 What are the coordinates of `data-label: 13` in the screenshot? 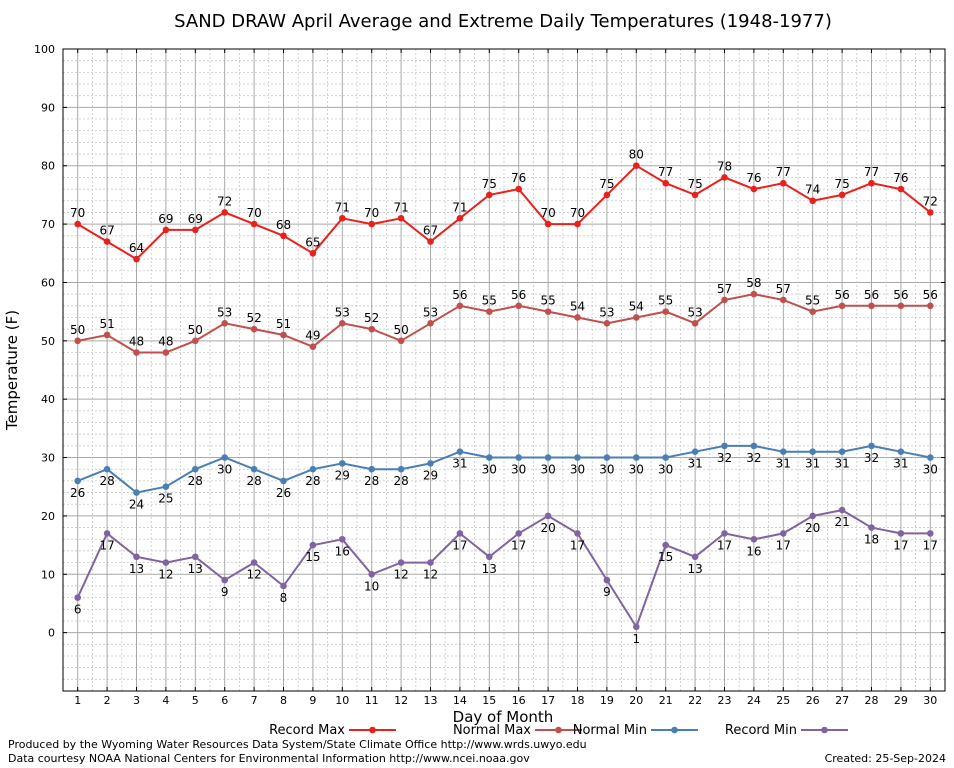 It's located at (694, 569).